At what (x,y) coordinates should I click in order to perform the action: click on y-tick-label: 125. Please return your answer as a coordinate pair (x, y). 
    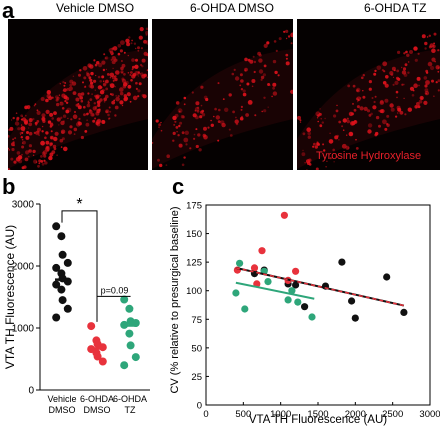
    Looking at the image, I should click on (194, 263).